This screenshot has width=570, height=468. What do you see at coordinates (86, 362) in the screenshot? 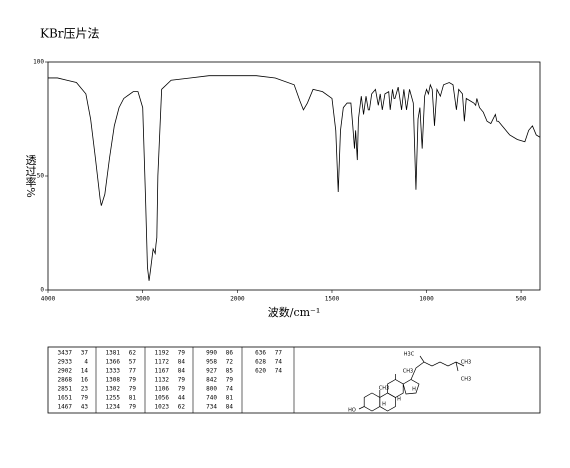
I see `peak-transmittance: 4` at bounding box center [86, 362].